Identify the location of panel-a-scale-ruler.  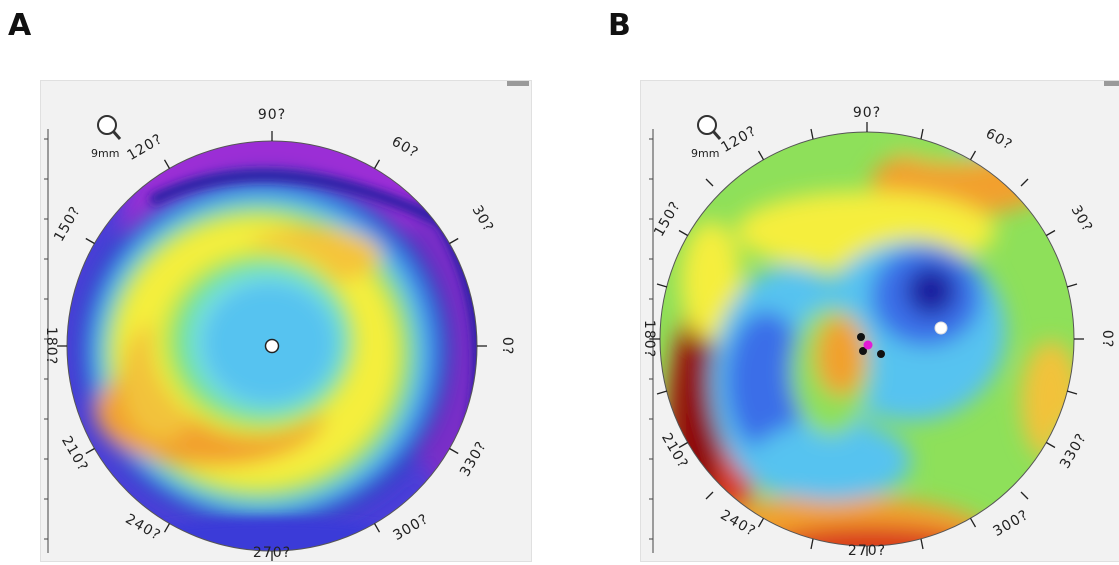
(46, 341).